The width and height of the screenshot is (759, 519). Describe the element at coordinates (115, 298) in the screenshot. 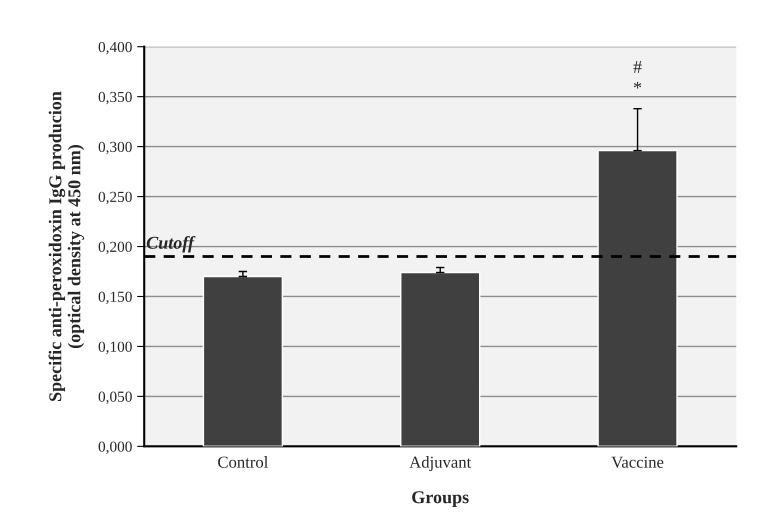

I see `y-tick-label: 0,150` at that location.